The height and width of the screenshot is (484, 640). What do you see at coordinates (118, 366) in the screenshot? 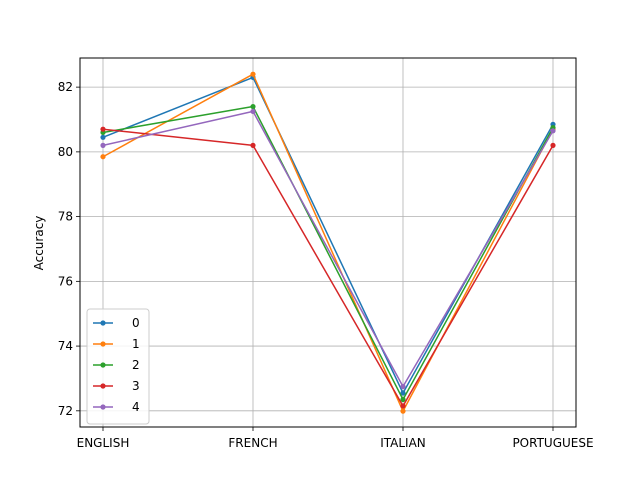
I see `legend: 0 1 2 3 4` at bounding box center [118, 366].